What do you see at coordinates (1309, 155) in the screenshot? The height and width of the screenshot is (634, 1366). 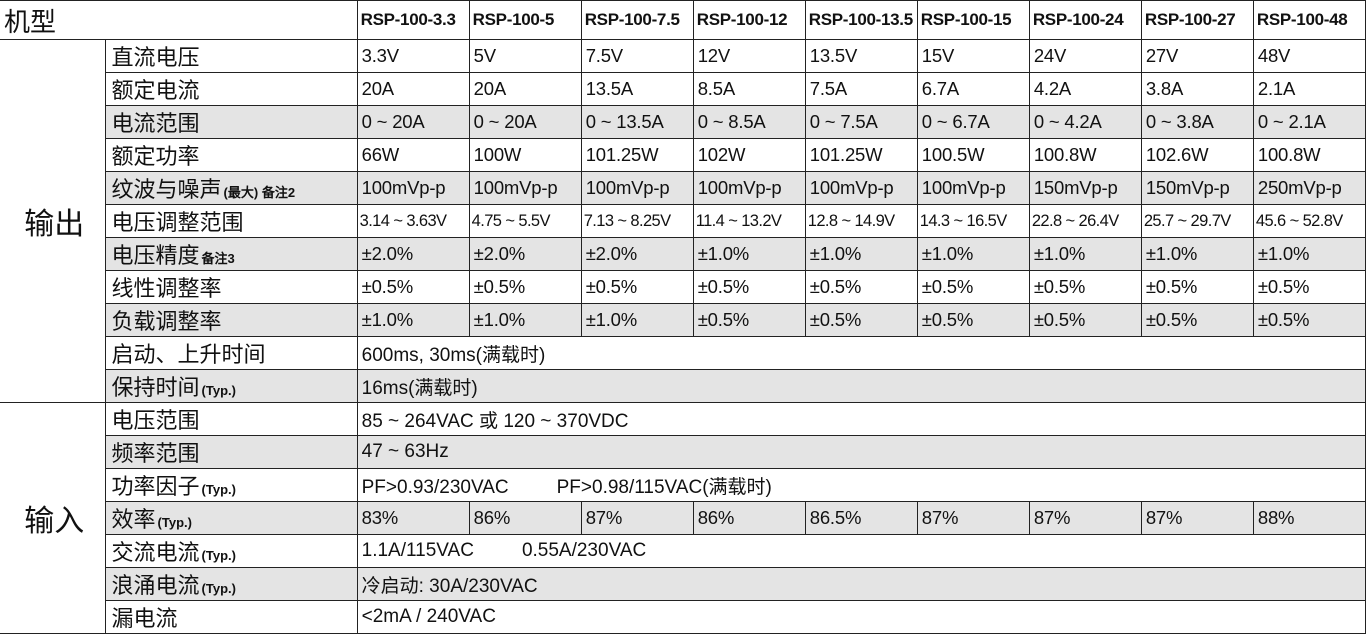 I see `value-cell: 100.8W` at bounding box center [1309, 155].